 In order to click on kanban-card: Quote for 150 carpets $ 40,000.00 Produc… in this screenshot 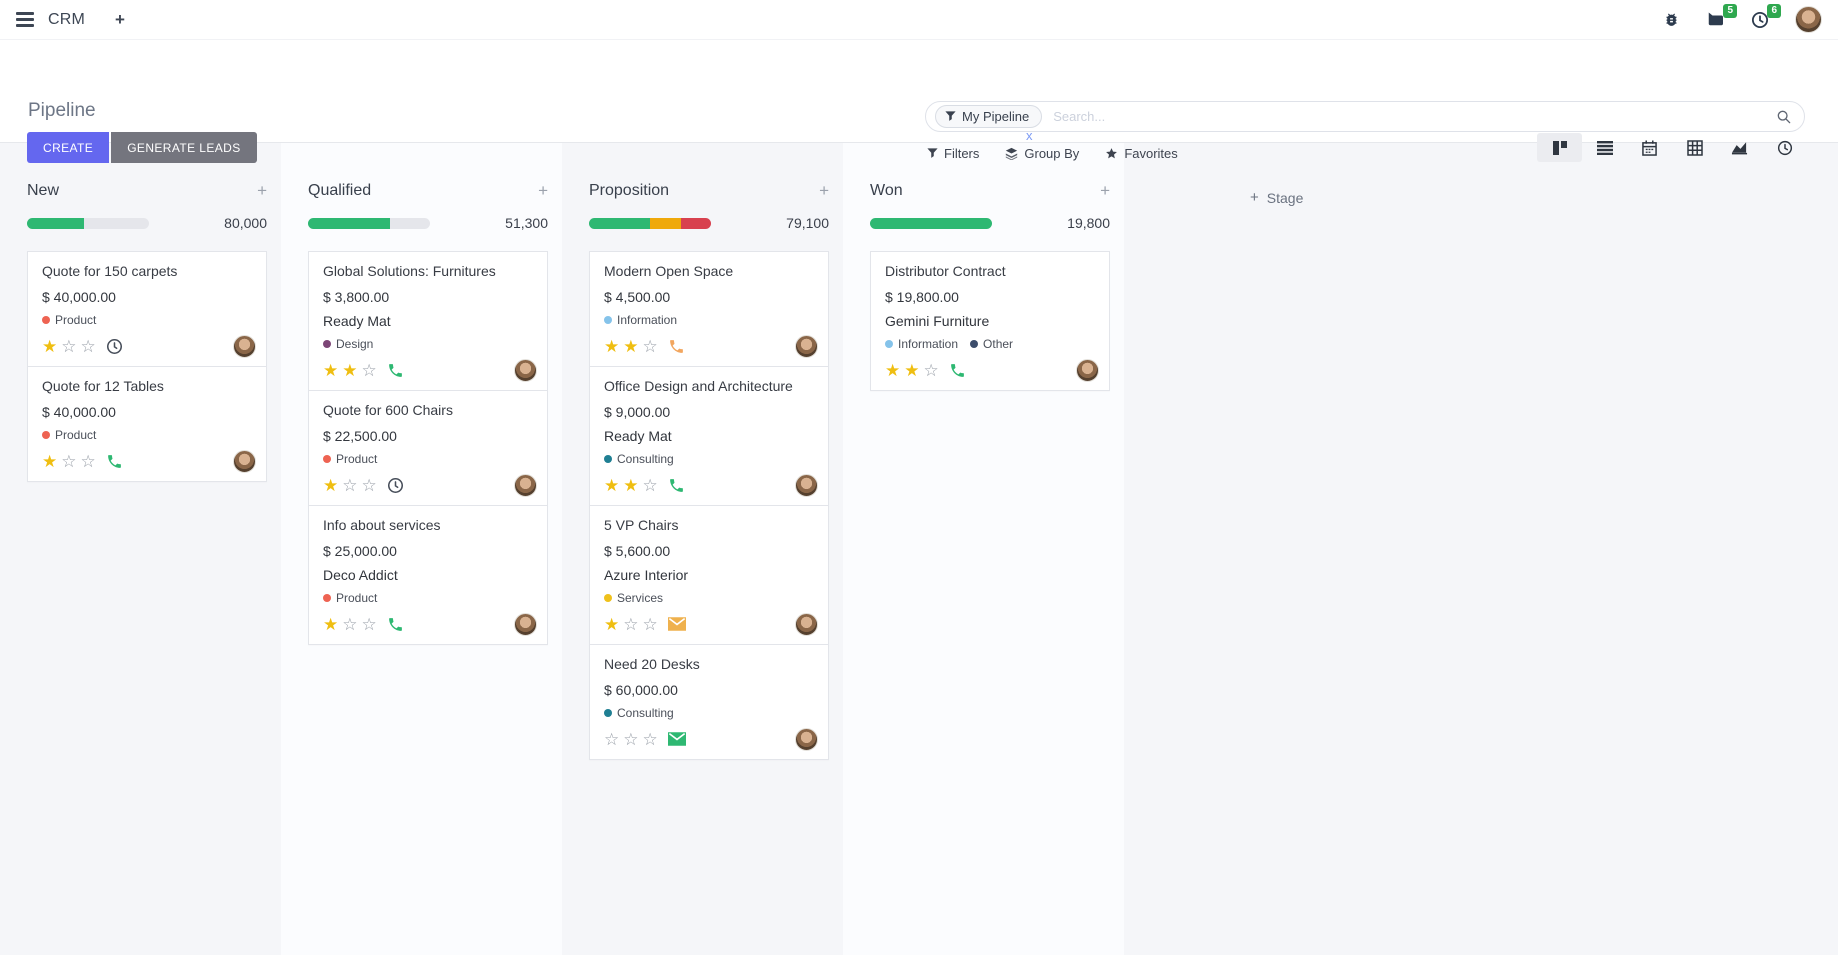, I will do `click(147, 309)`.